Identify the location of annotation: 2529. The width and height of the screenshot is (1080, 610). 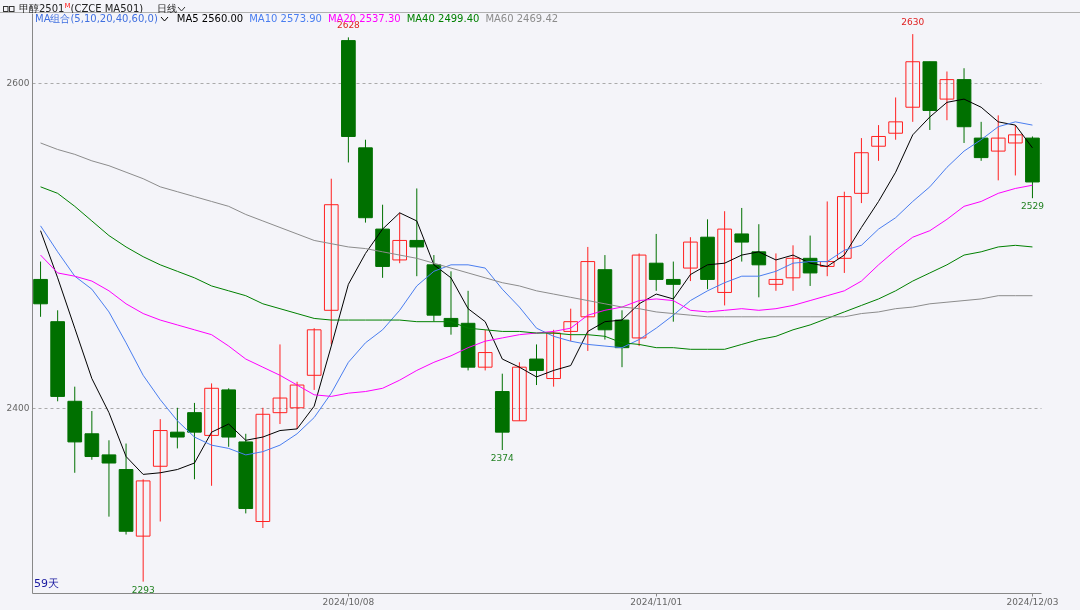
(1033, 206).